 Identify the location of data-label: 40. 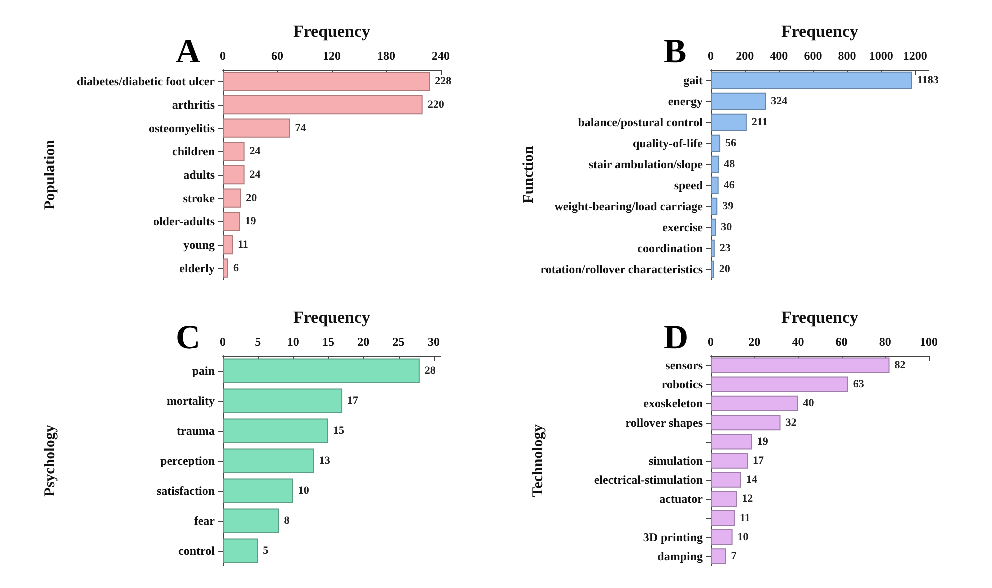
(809, 404).